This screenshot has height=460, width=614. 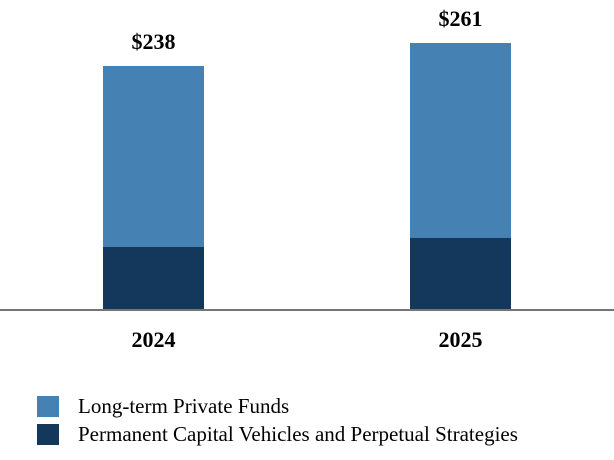 I want to click on segment-permanent-capital-2024, so click(x=153, y=278).